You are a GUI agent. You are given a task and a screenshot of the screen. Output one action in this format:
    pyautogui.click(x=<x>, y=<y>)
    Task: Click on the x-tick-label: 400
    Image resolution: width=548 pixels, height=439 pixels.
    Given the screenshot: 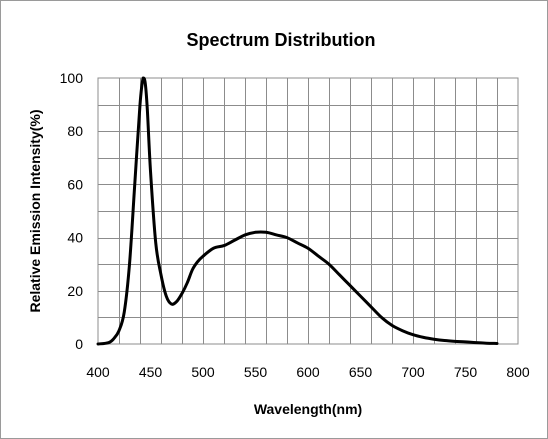 What is the action you would take?
    pyautogui.click(x=98, y=372)
    